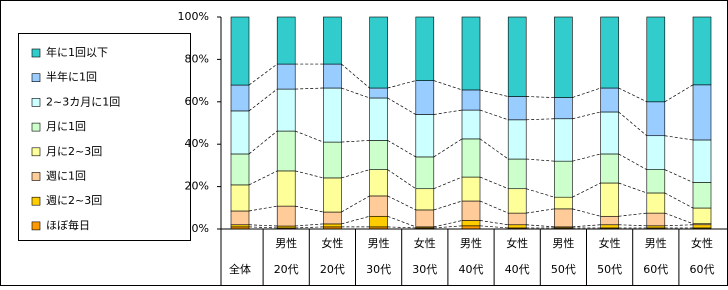  What do you see at coordinates (197, 101) in the screenshot?
I see `y-tick-label: 60%` at bounding box center [197, 101].